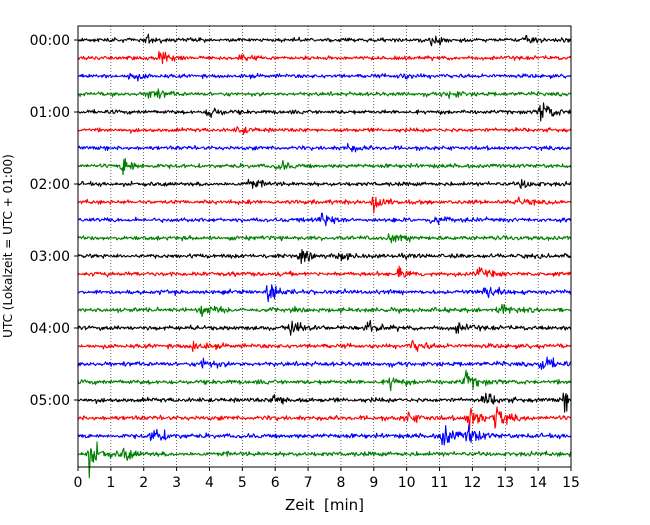 The width and height of the screenshot is (650, 525). Describe the element at coordinates (440, 483) in the screenshot. I see `x-tick-label: 11` at that location.